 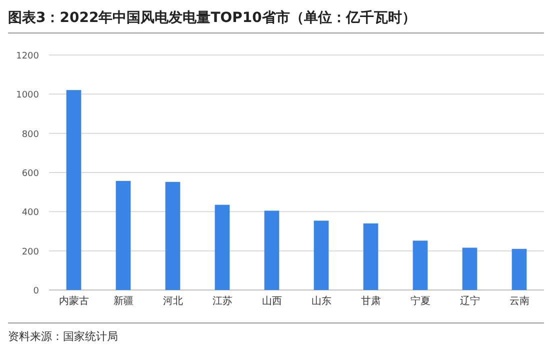 I want to click on x-tick-label: 山西, so click(x=272, y=301).